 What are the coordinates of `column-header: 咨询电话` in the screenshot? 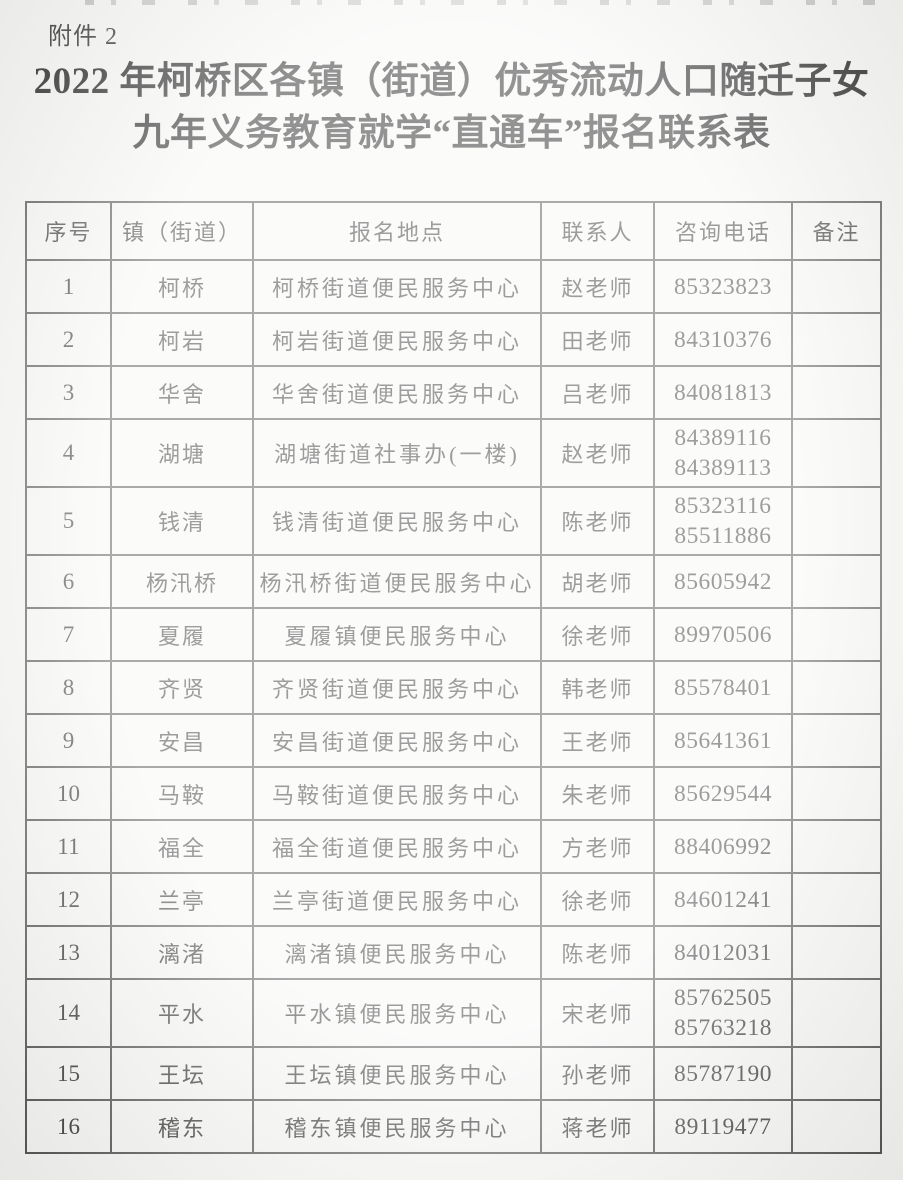 It's located at (723, 231).